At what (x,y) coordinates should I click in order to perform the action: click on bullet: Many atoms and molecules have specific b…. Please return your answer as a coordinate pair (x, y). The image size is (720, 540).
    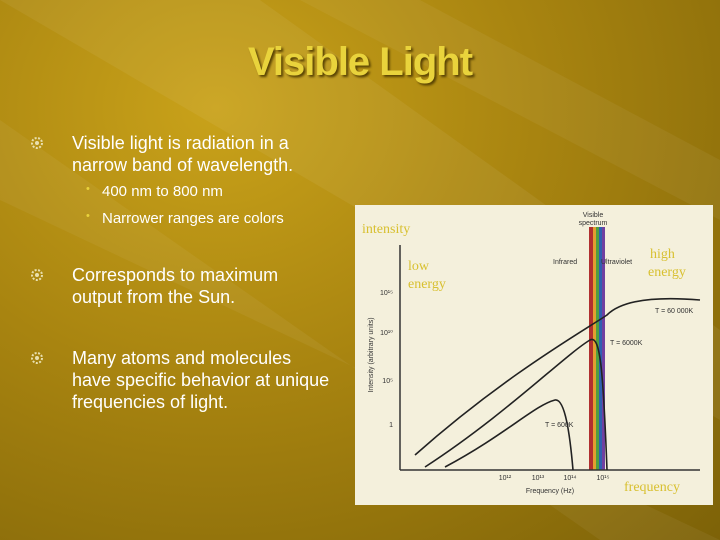
    Looking at the image, I should click on (201, 380).